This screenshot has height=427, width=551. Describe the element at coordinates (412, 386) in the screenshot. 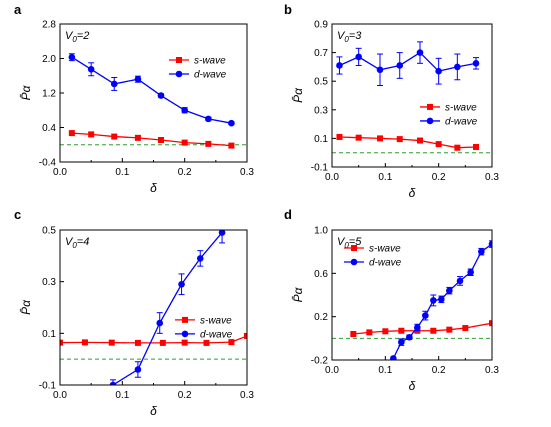

I see `panel-d-xlabel: δ` at that location.